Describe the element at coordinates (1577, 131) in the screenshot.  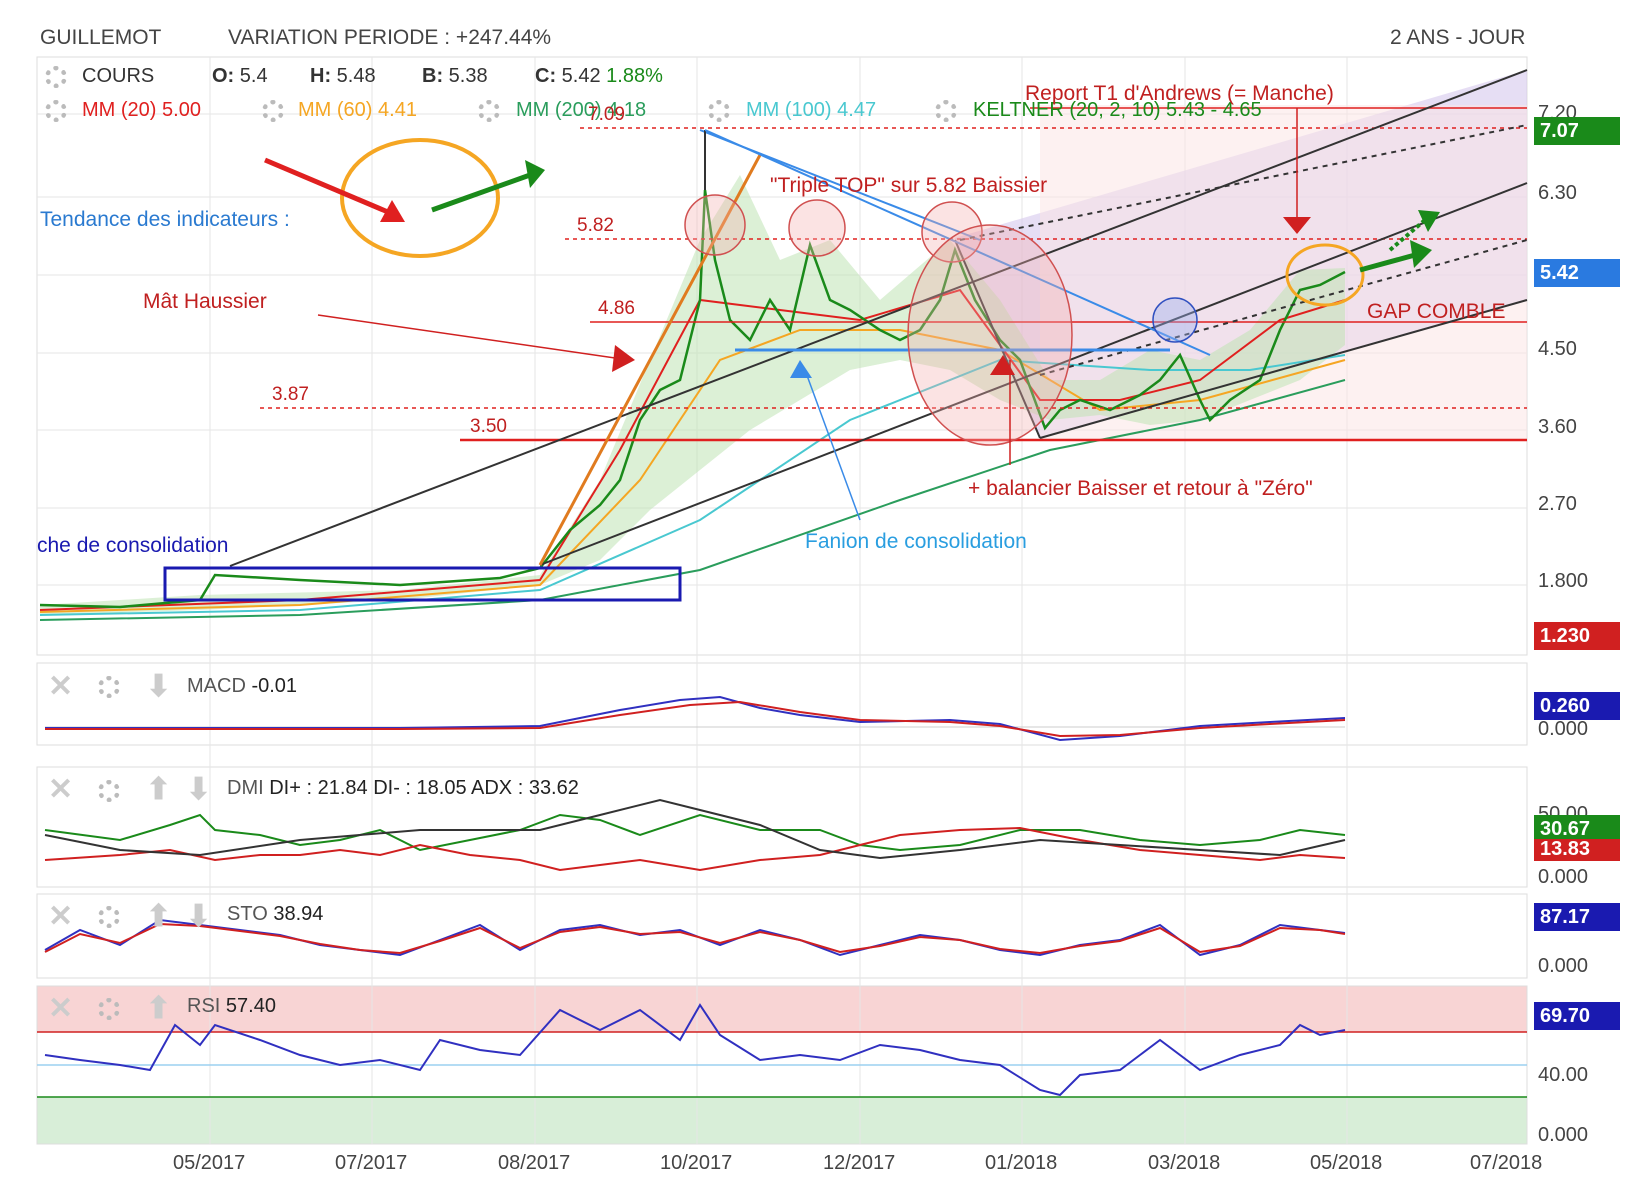
I see `badge-top: 7.07` at that location.